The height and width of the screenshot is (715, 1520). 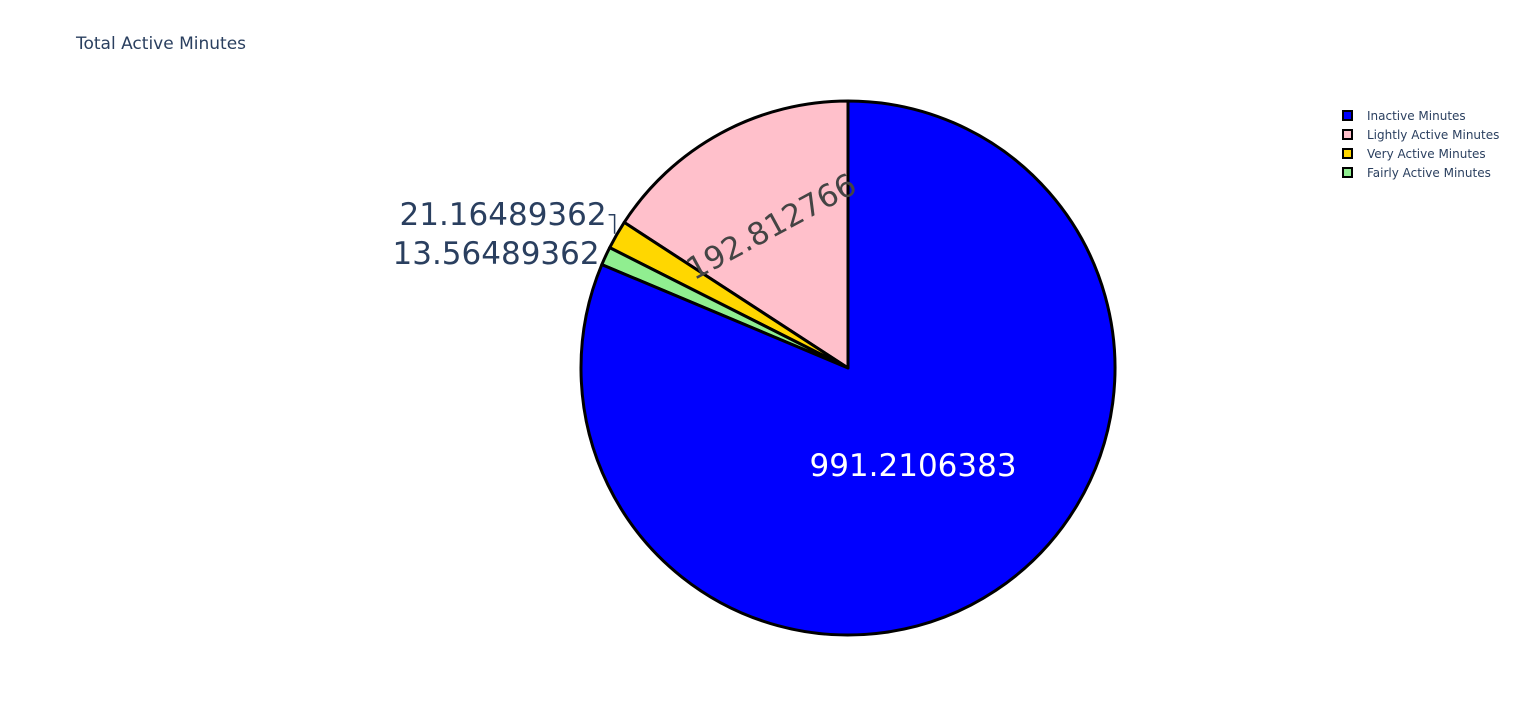 I want to click on legend-label: Very Active Minutes, so click(x=1426, y=153).